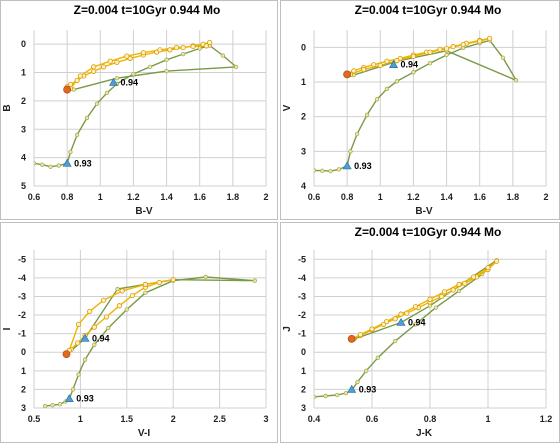 The image size is (560, 443). Describe the element at coordinates (22, 259) in the screenshot. I see `y-tick-label: -5` at that location.